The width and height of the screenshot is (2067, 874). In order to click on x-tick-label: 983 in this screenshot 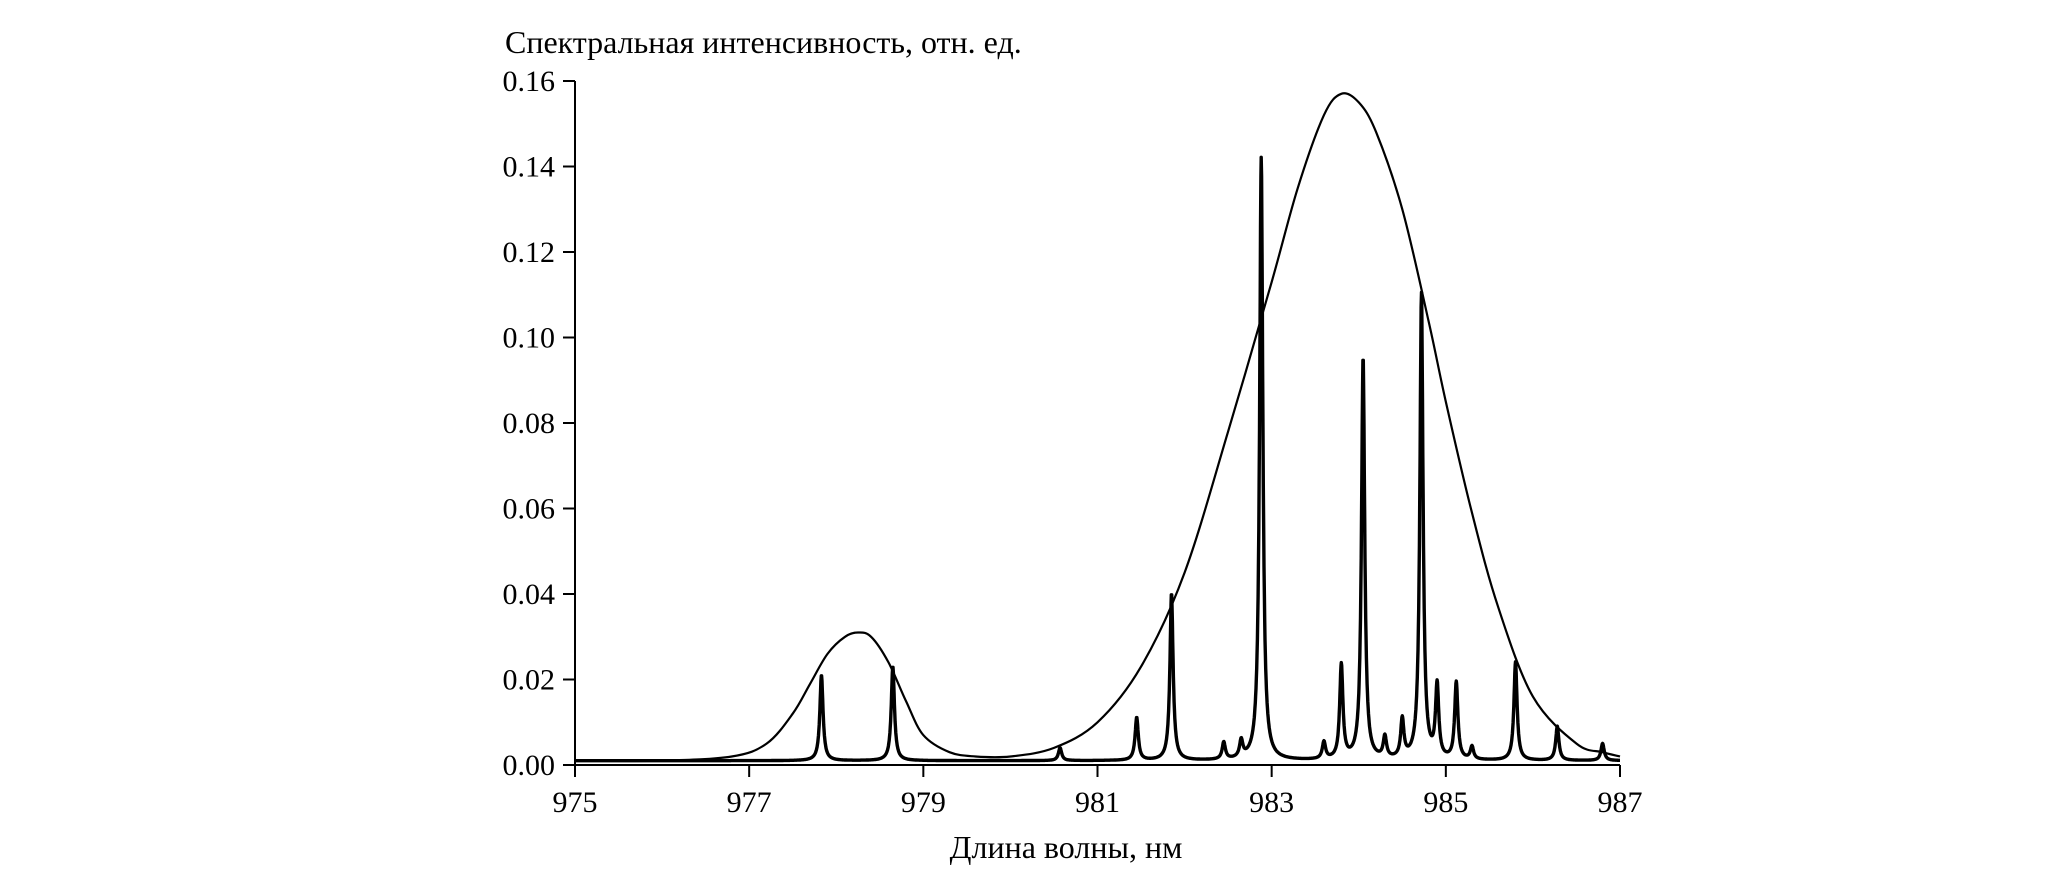, I will do `click(1271, 802)`.